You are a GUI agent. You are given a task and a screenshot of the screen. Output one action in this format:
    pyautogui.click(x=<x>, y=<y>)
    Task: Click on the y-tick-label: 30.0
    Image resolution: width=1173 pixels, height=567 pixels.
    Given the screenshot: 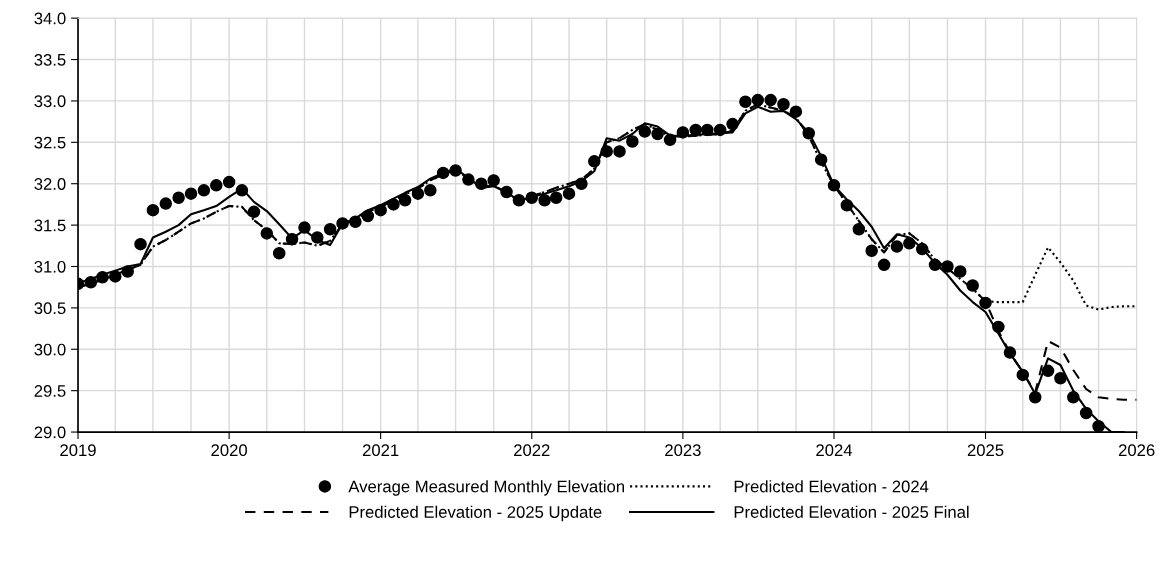 What is the action you would take?
    pyautogui.click(x=50, y=349)
    